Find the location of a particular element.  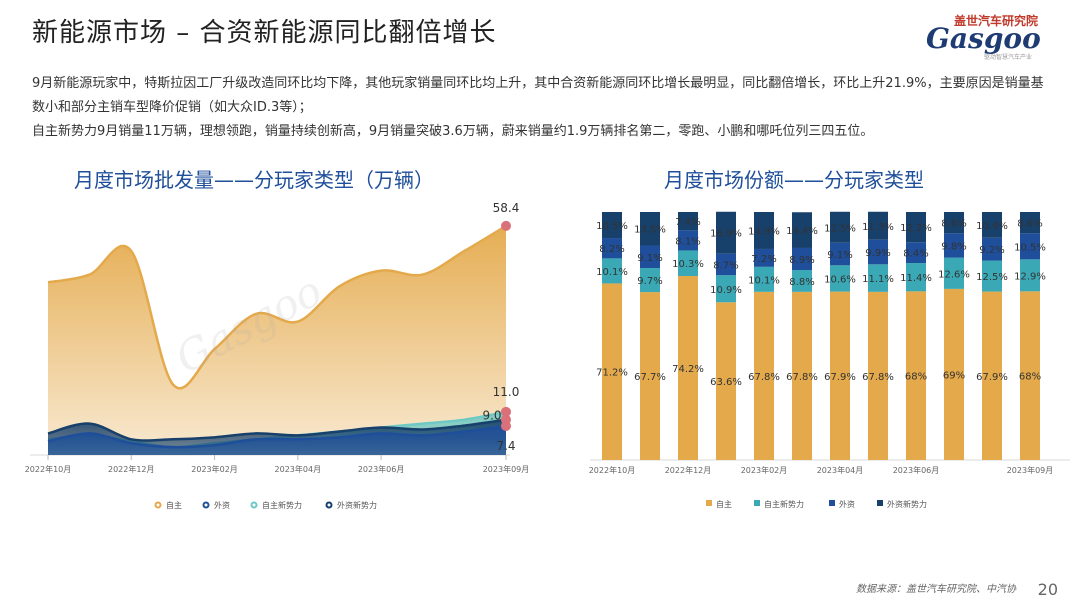

end-label: 11.0 is located at coordinates (506, 392).